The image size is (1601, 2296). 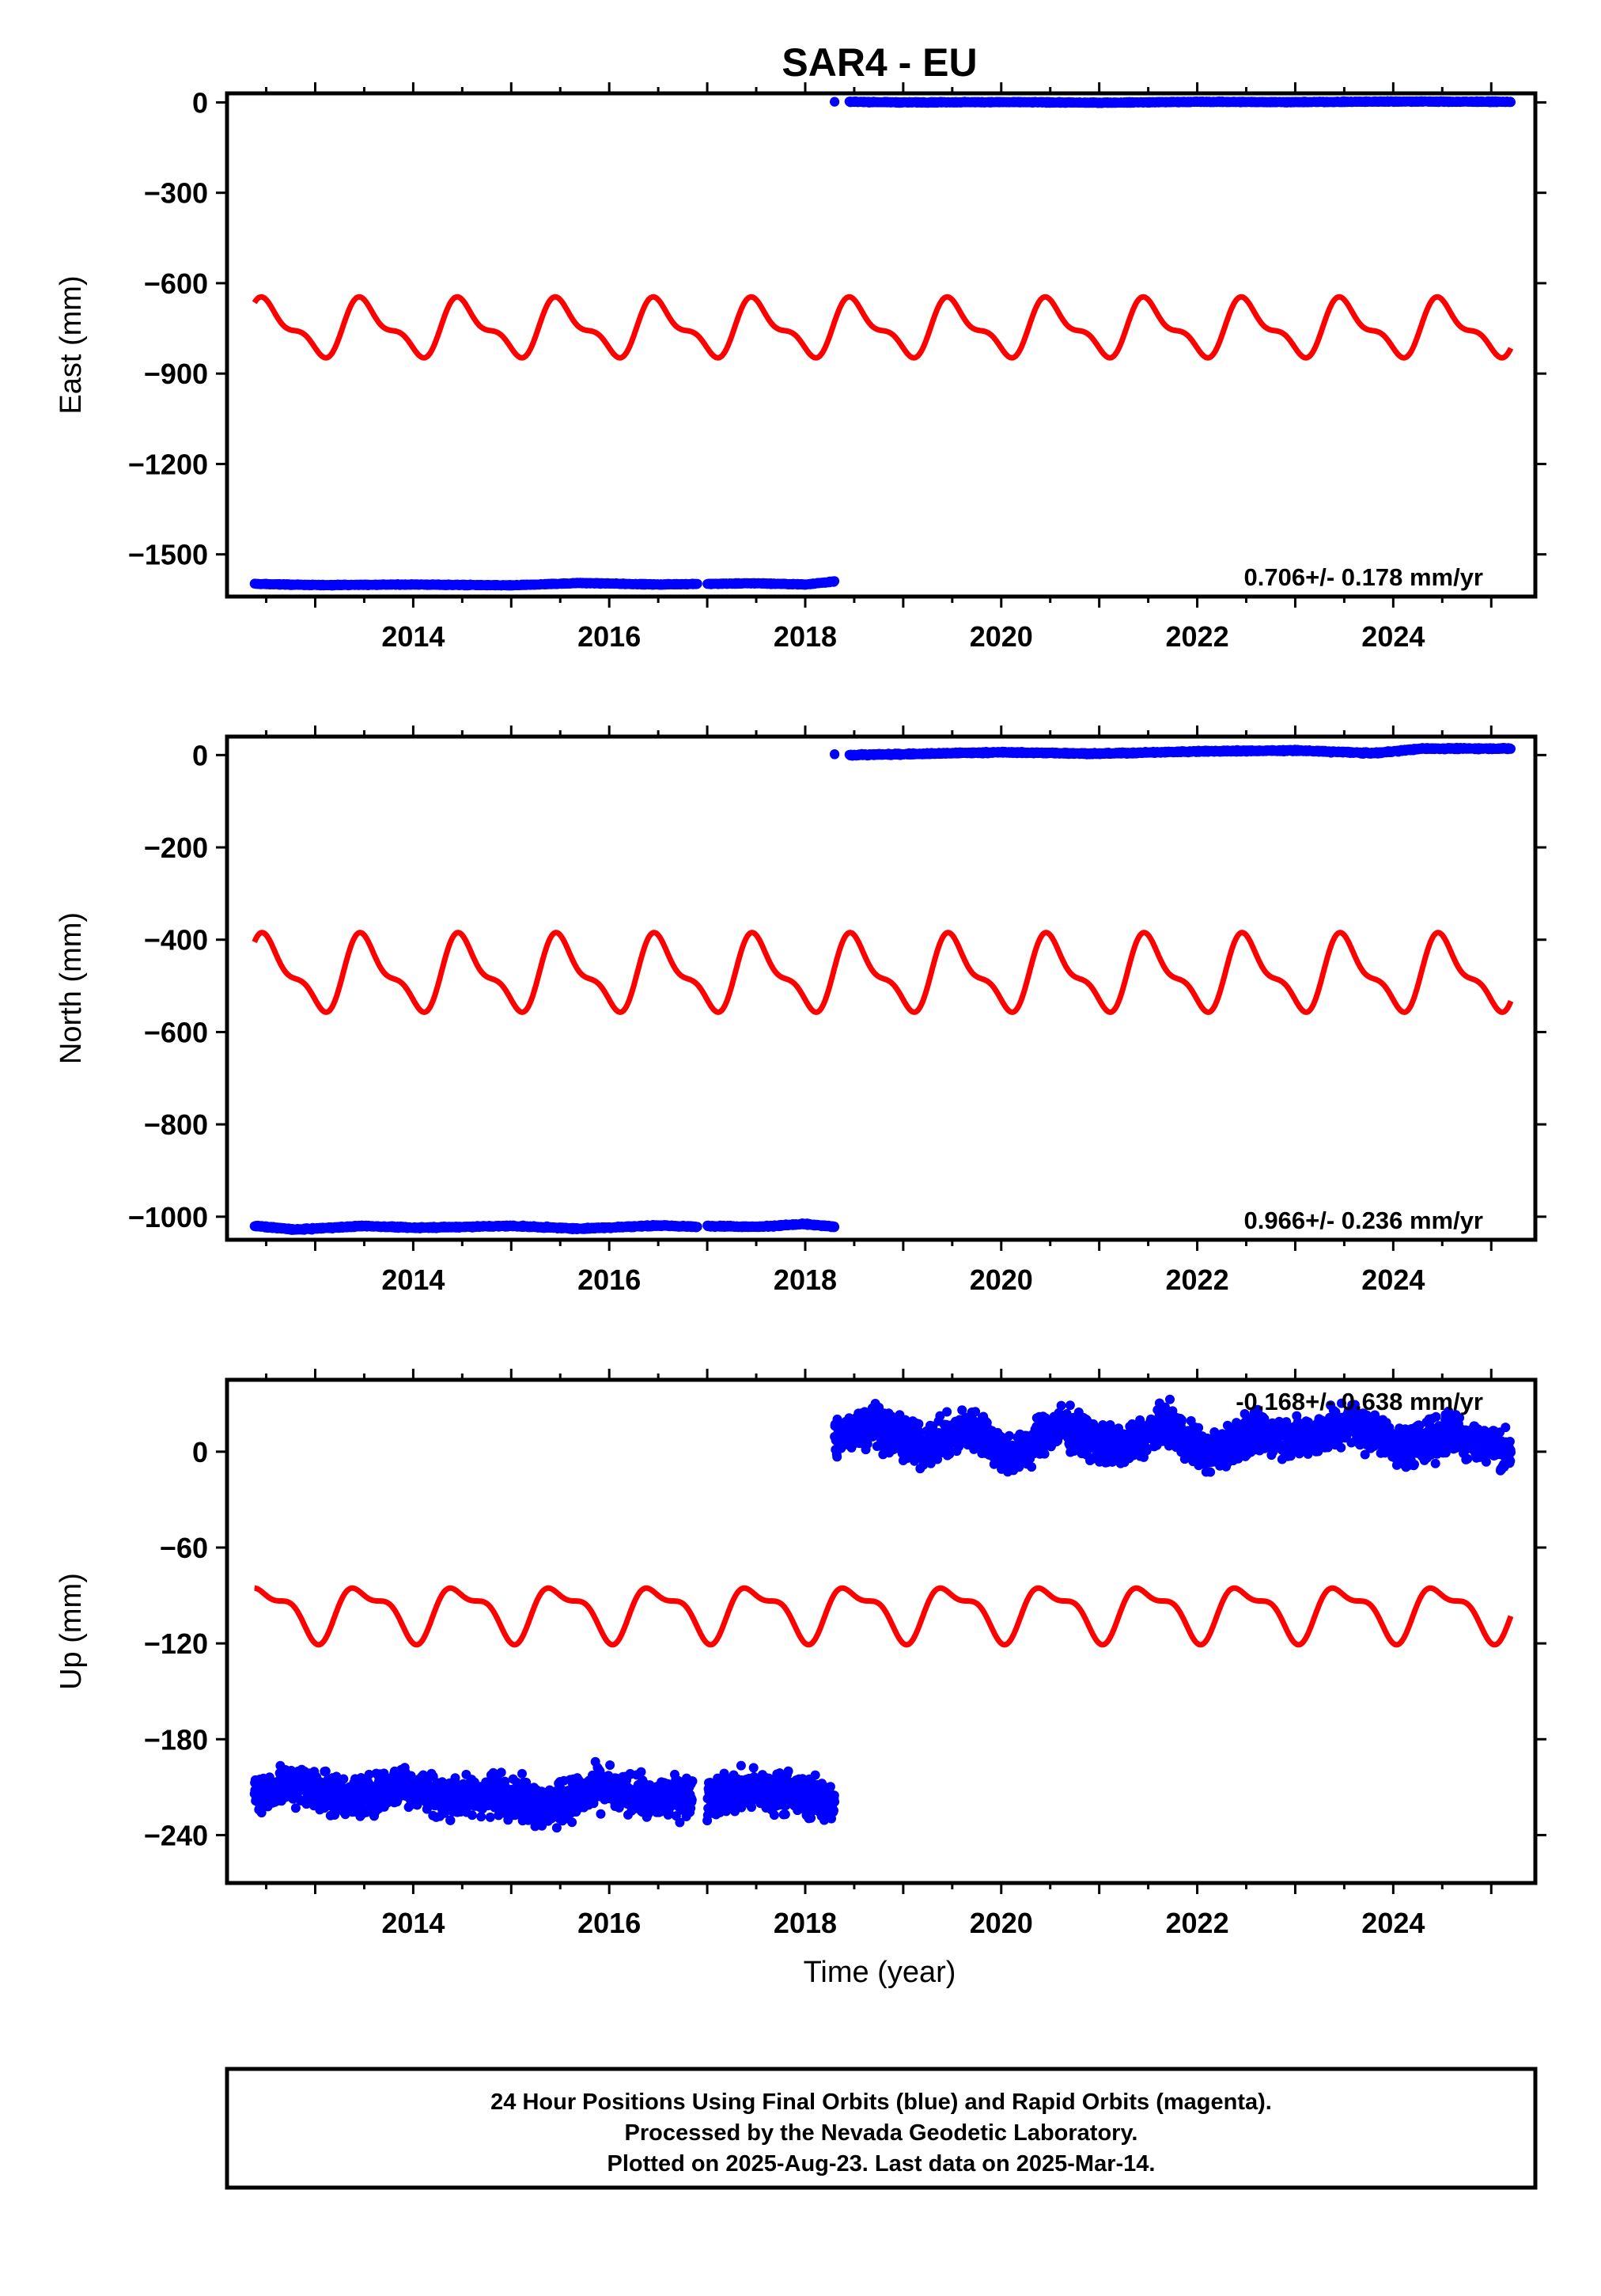 I want to click on north-x-tick-label: 2022, so click(x=1197, y=1280).